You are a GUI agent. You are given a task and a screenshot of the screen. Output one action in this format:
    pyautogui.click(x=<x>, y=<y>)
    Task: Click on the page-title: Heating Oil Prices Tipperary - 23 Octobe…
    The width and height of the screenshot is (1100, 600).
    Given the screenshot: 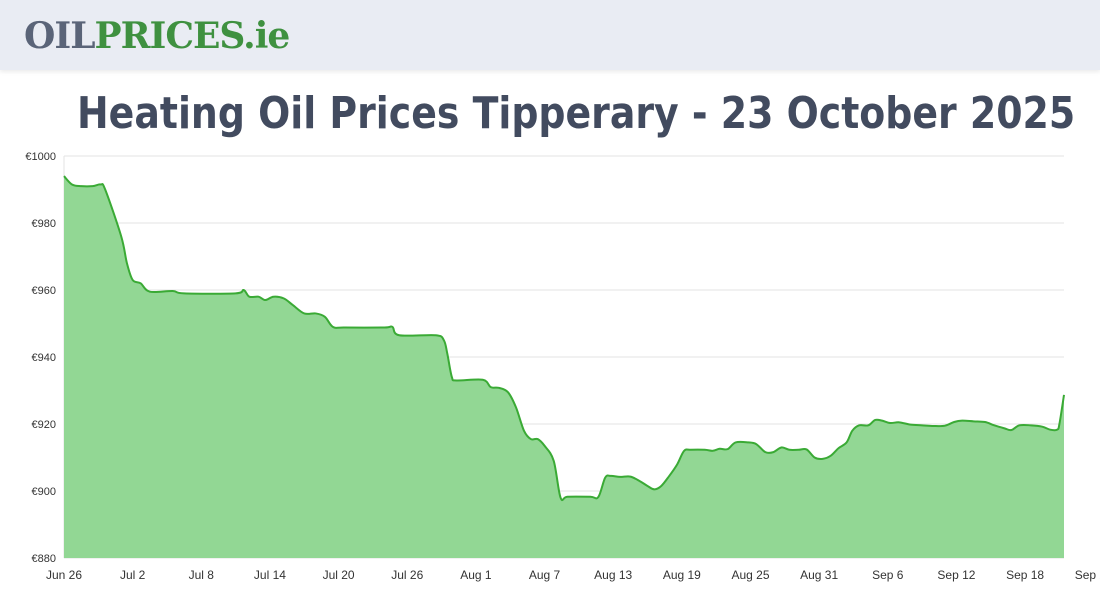 What is the action you would take?
    pyautogui.click(x=576, y=113)
    